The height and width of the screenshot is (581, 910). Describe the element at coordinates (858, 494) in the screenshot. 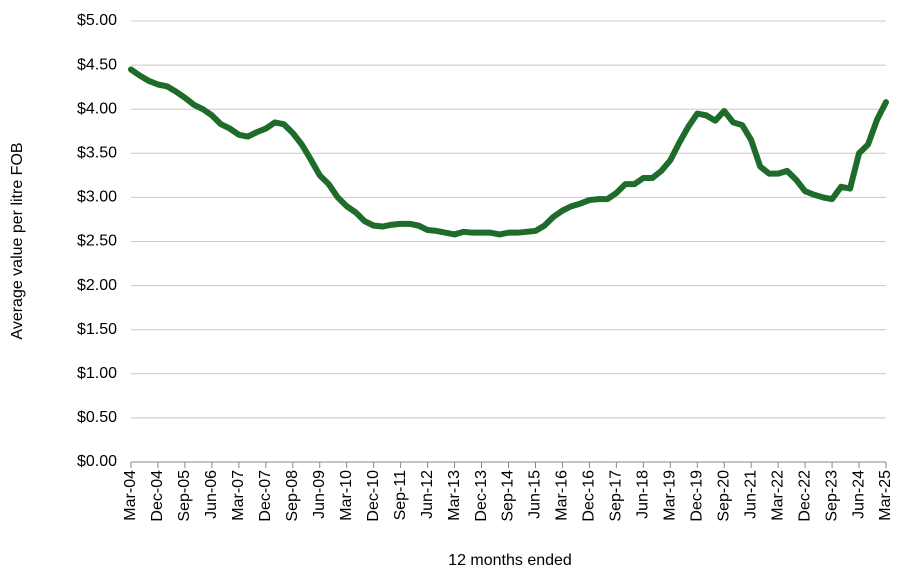

I see `x-tick-label: Jun-24` at that location.